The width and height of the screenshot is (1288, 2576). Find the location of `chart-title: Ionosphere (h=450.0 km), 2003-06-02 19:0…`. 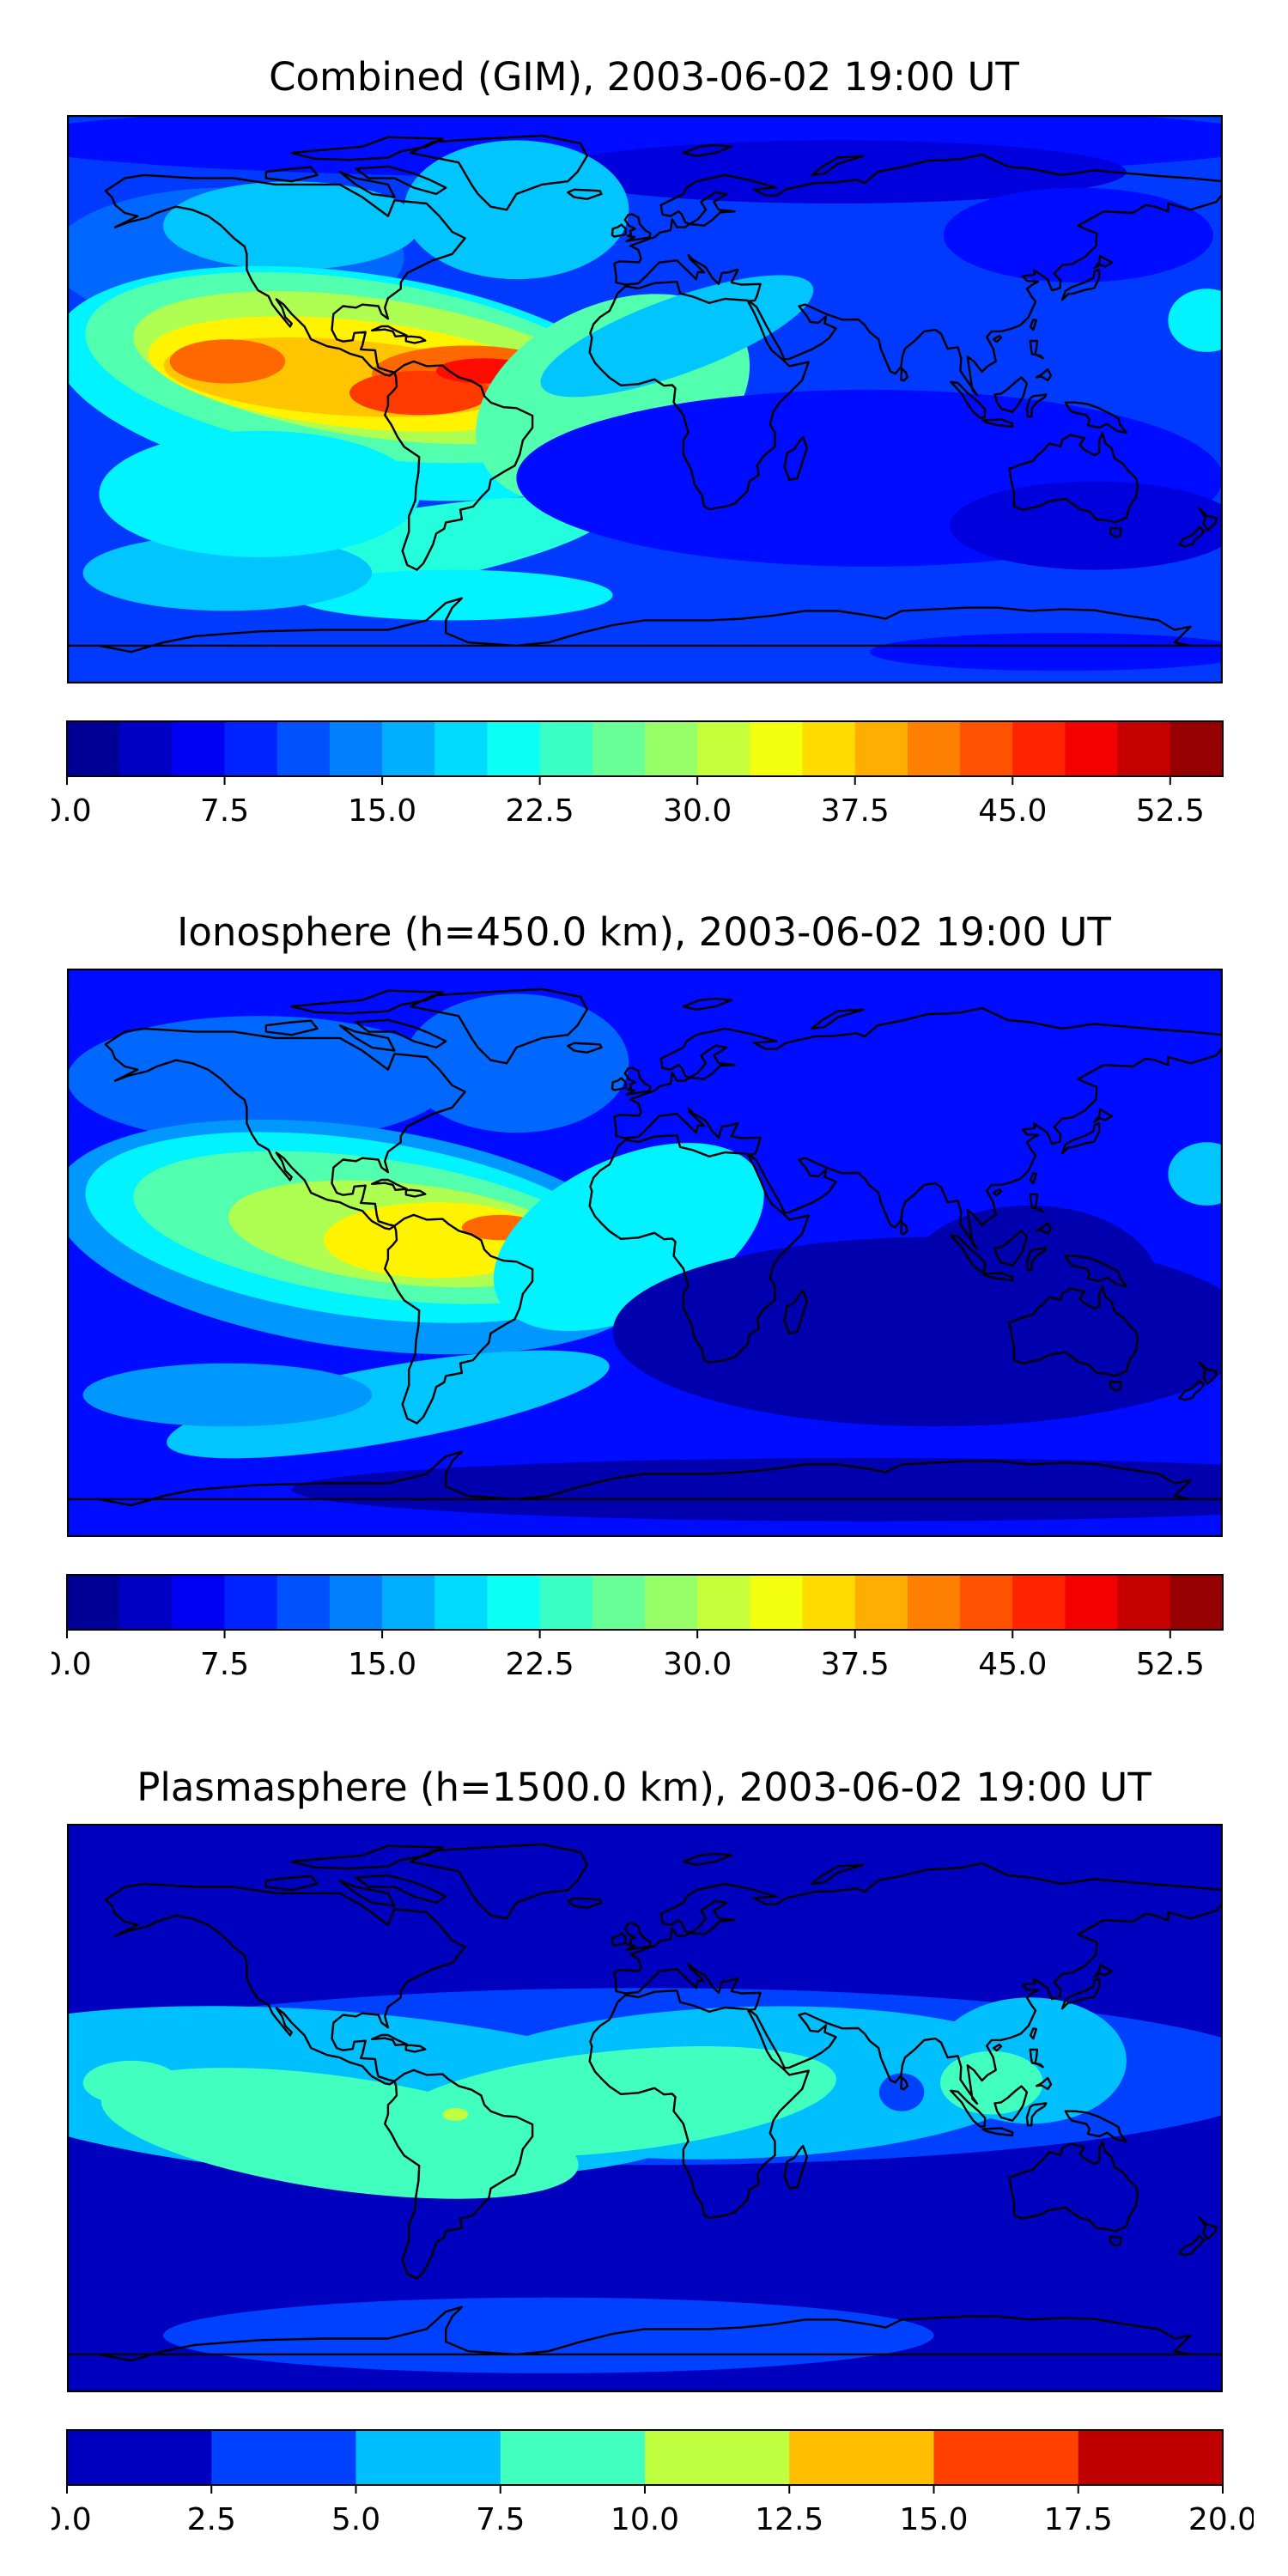

chart-title: Ionosphere (h=450.0 km), 2003-06-02 19:0… is located at coordinates (644, 932).